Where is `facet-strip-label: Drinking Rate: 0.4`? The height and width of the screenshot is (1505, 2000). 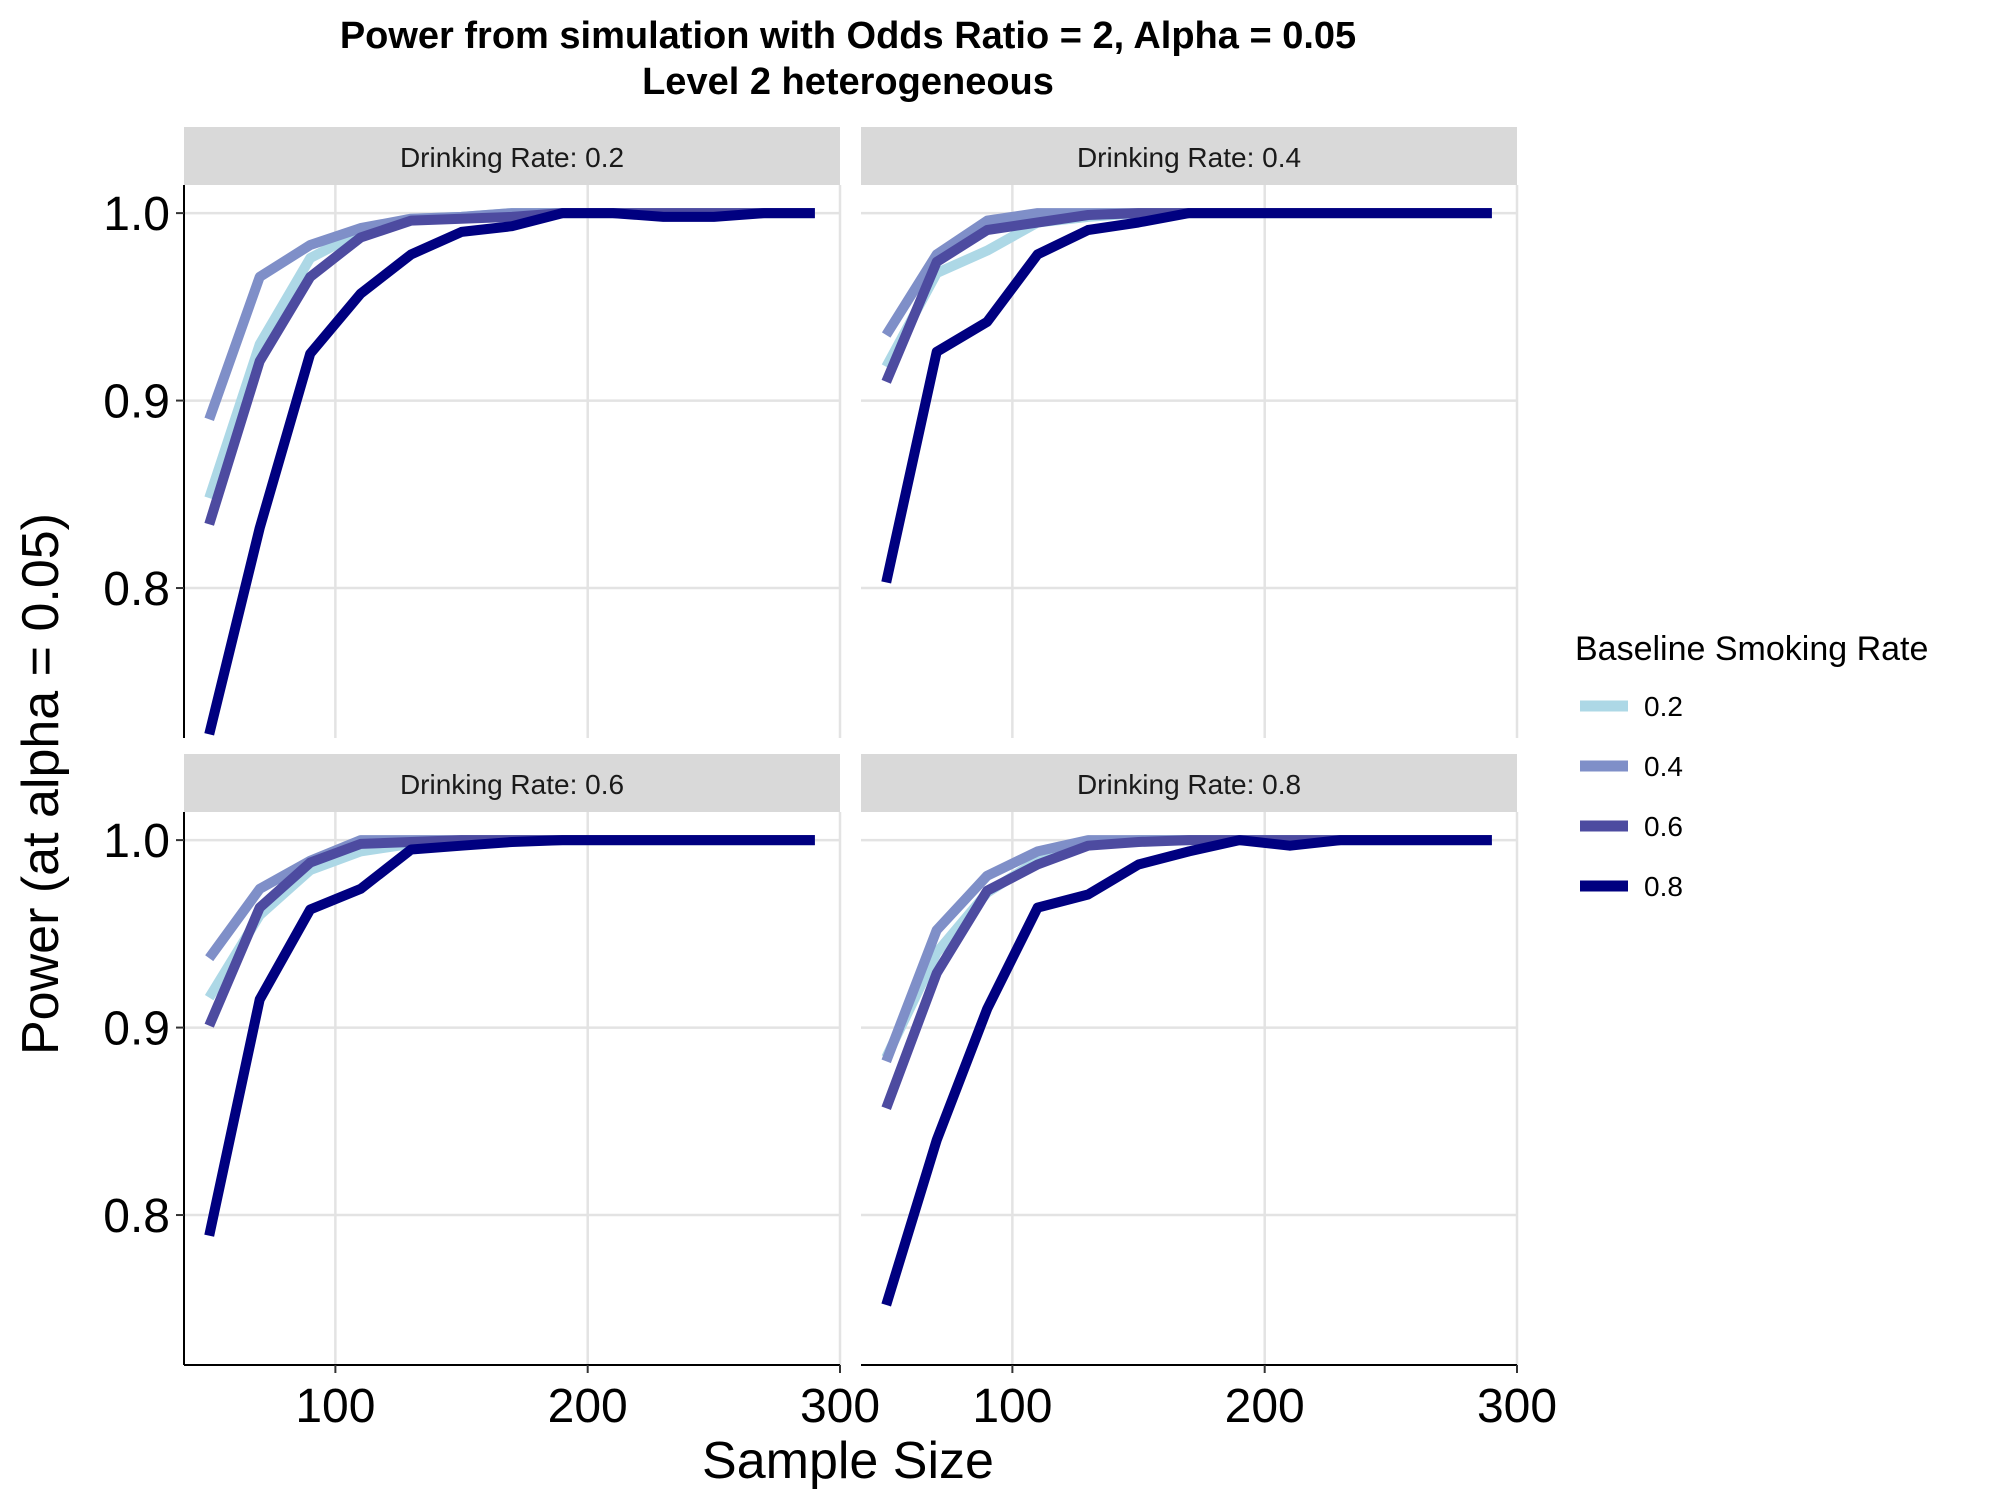
facet-strip-label: Drinking Rate: 0.4 is located at coordinates (1189, 157).